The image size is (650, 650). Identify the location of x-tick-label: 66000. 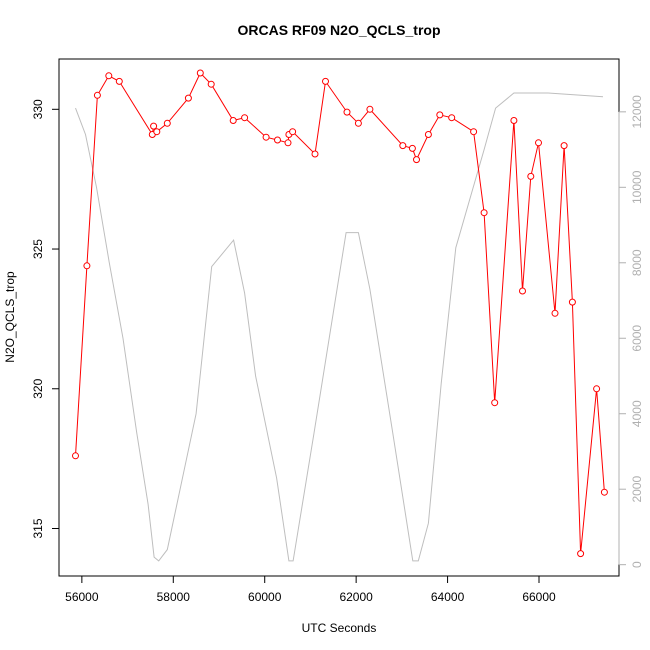
(539, 597).